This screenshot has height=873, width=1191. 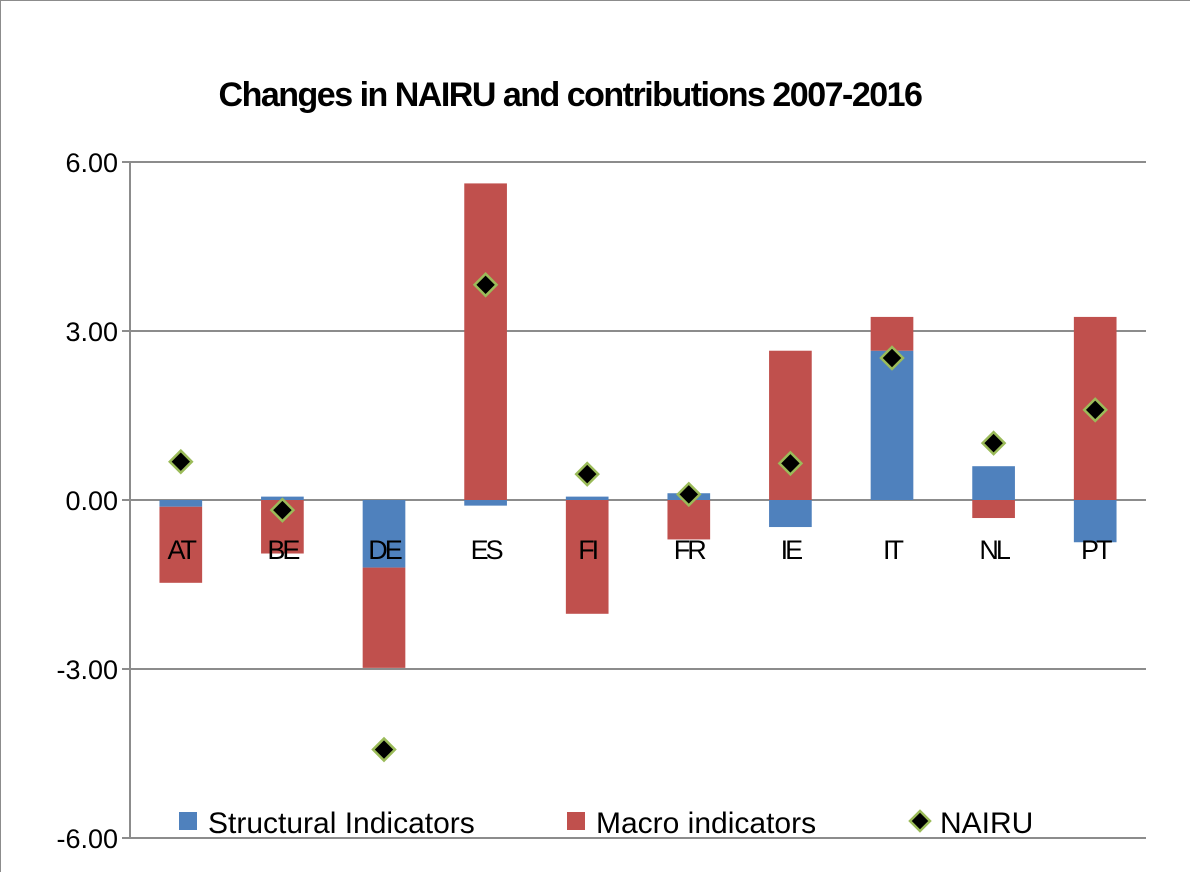 I want to click on bar-macro-indicators-es, so click(x=485, y=341).